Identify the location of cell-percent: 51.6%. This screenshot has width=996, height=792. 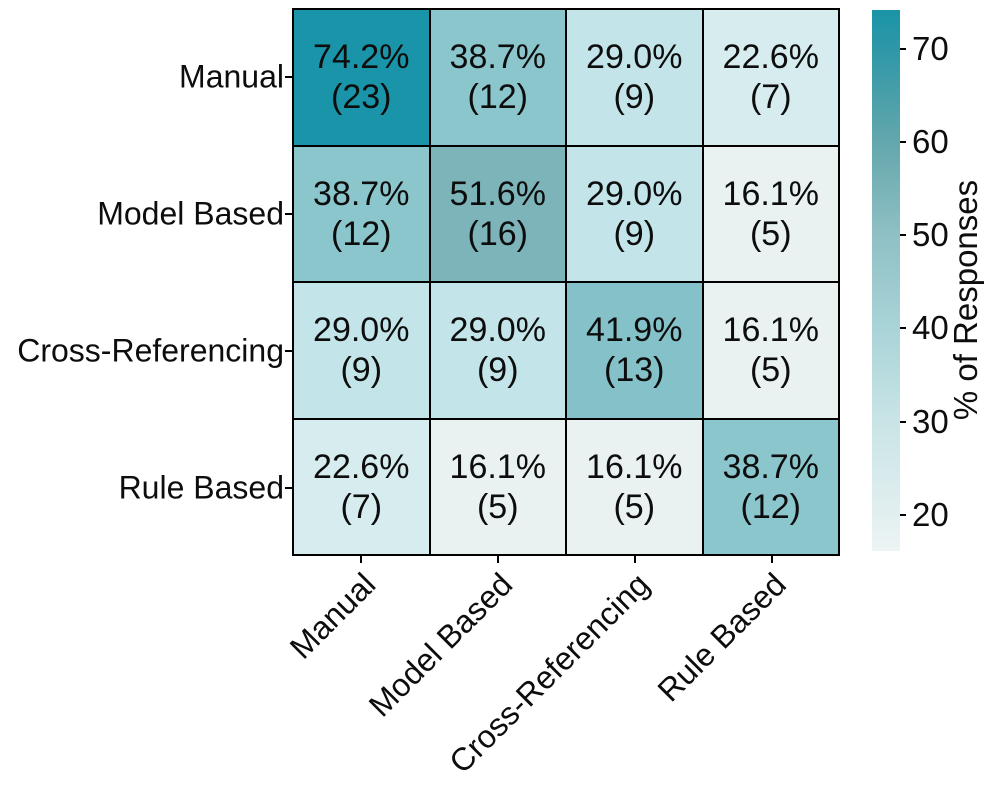
(497, 193).